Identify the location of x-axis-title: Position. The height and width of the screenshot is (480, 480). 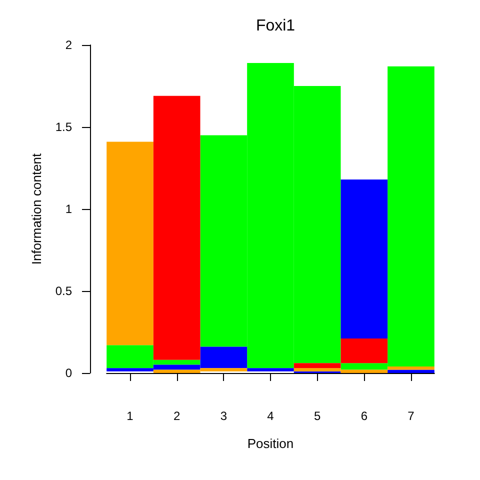
(270, 443).